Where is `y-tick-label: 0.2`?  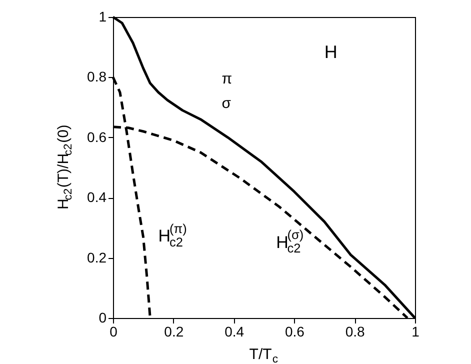
y-tick-label: 0.2 is located at coordinates (97, 257).